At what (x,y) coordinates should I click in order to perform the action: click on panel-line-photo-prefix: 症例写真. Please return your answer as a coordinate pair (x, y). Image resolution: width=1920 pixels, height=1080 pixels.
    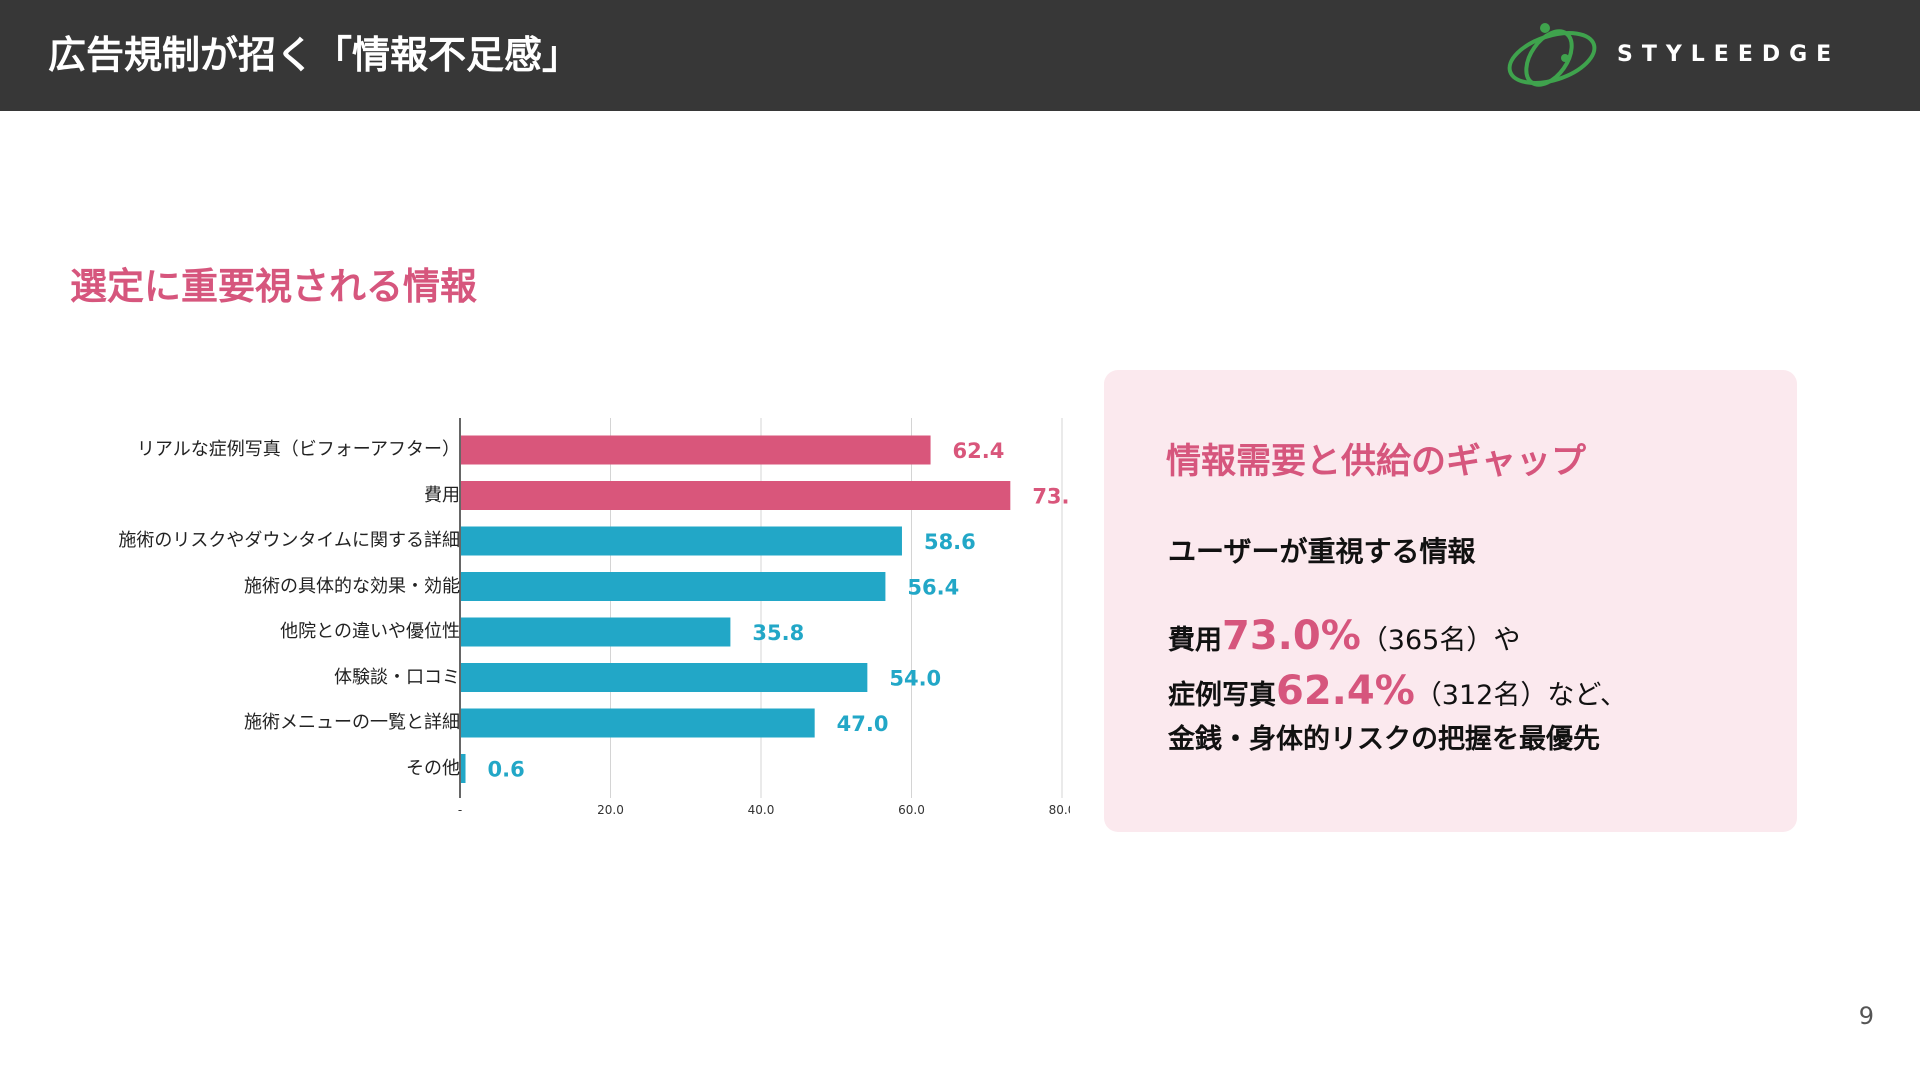
    Looking at the image, I should click on (1222, 695).